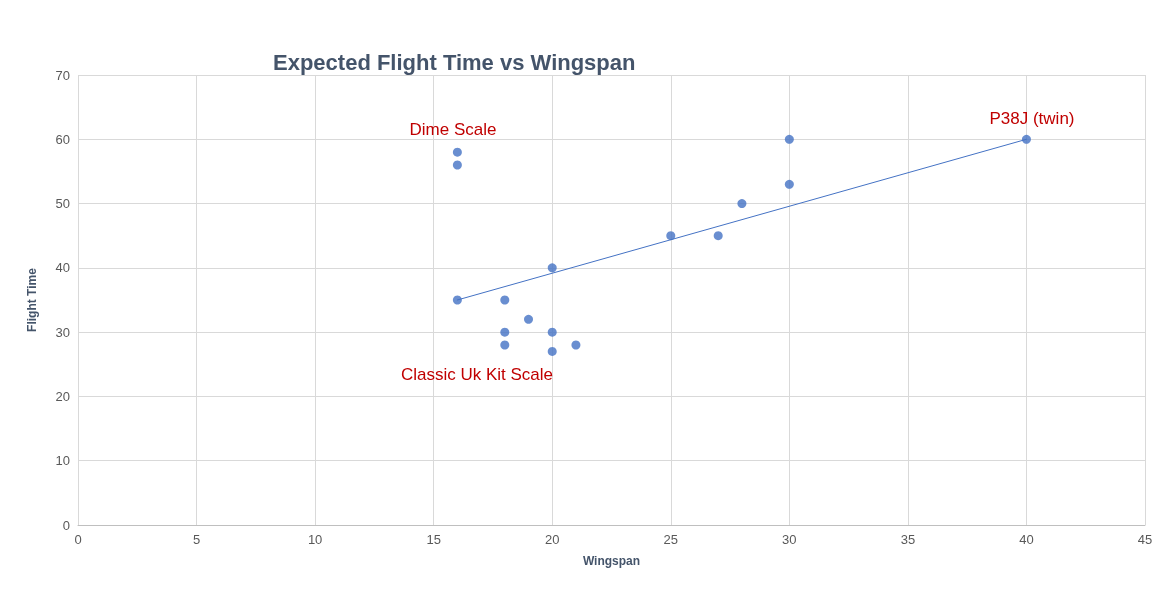  I want to click on y-tick-label: 0, so click(66, 525).